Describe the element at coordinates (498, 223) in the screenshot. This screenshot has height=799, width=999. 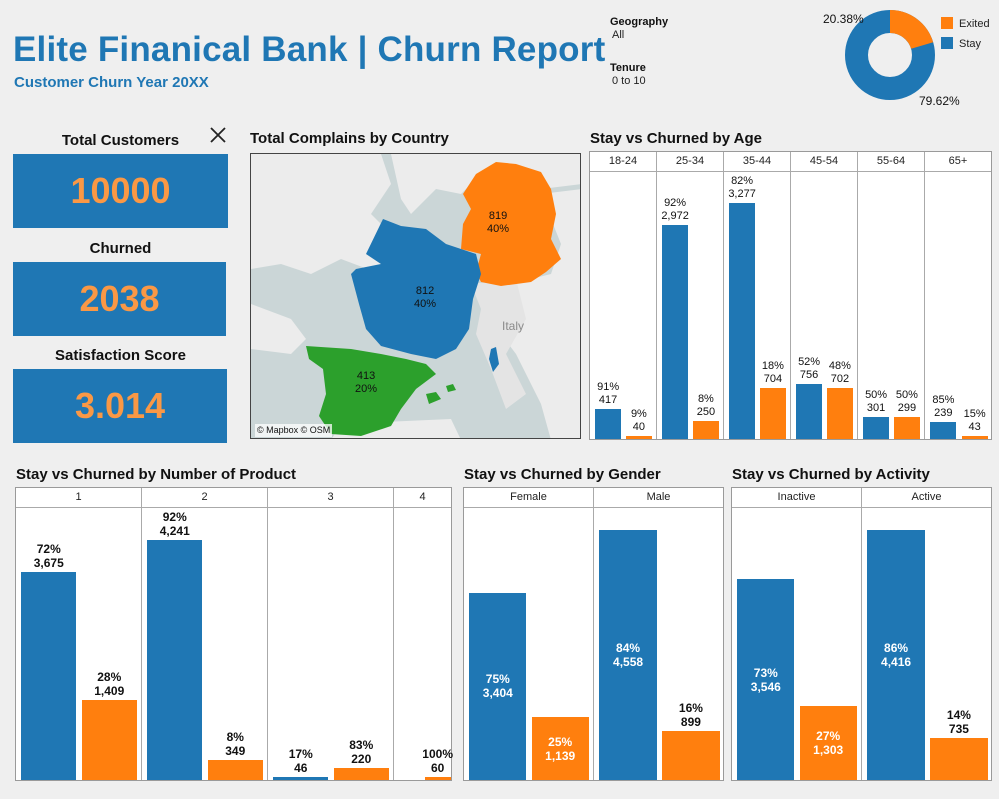
I see `map-germany-label: 819 40%` at that location.